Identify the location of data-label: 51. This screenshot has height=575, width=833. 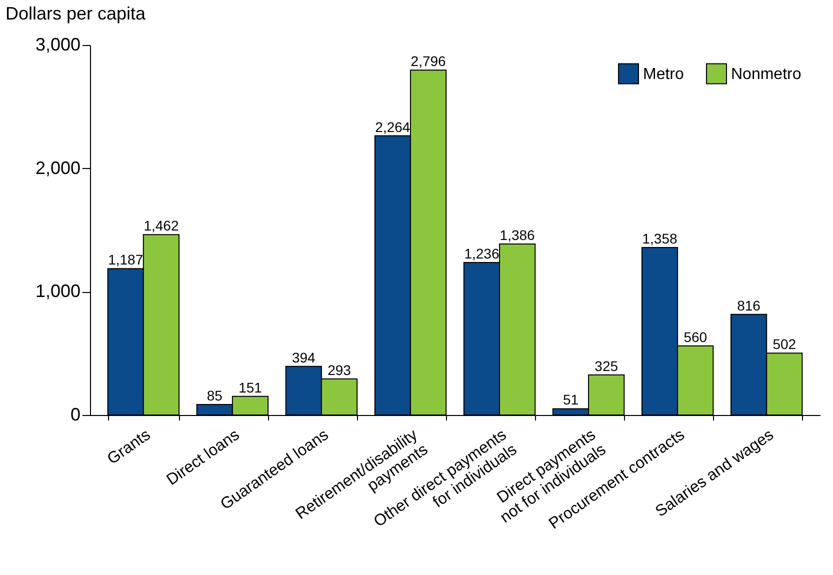
(570, 400).